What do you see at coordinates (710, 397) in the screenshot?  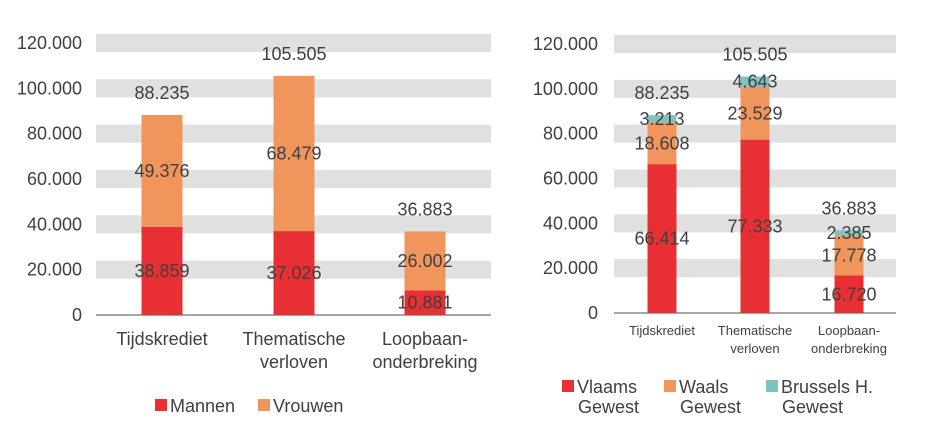 I see `legend-label: Waals Gewest` at bounding box center [710, 397].